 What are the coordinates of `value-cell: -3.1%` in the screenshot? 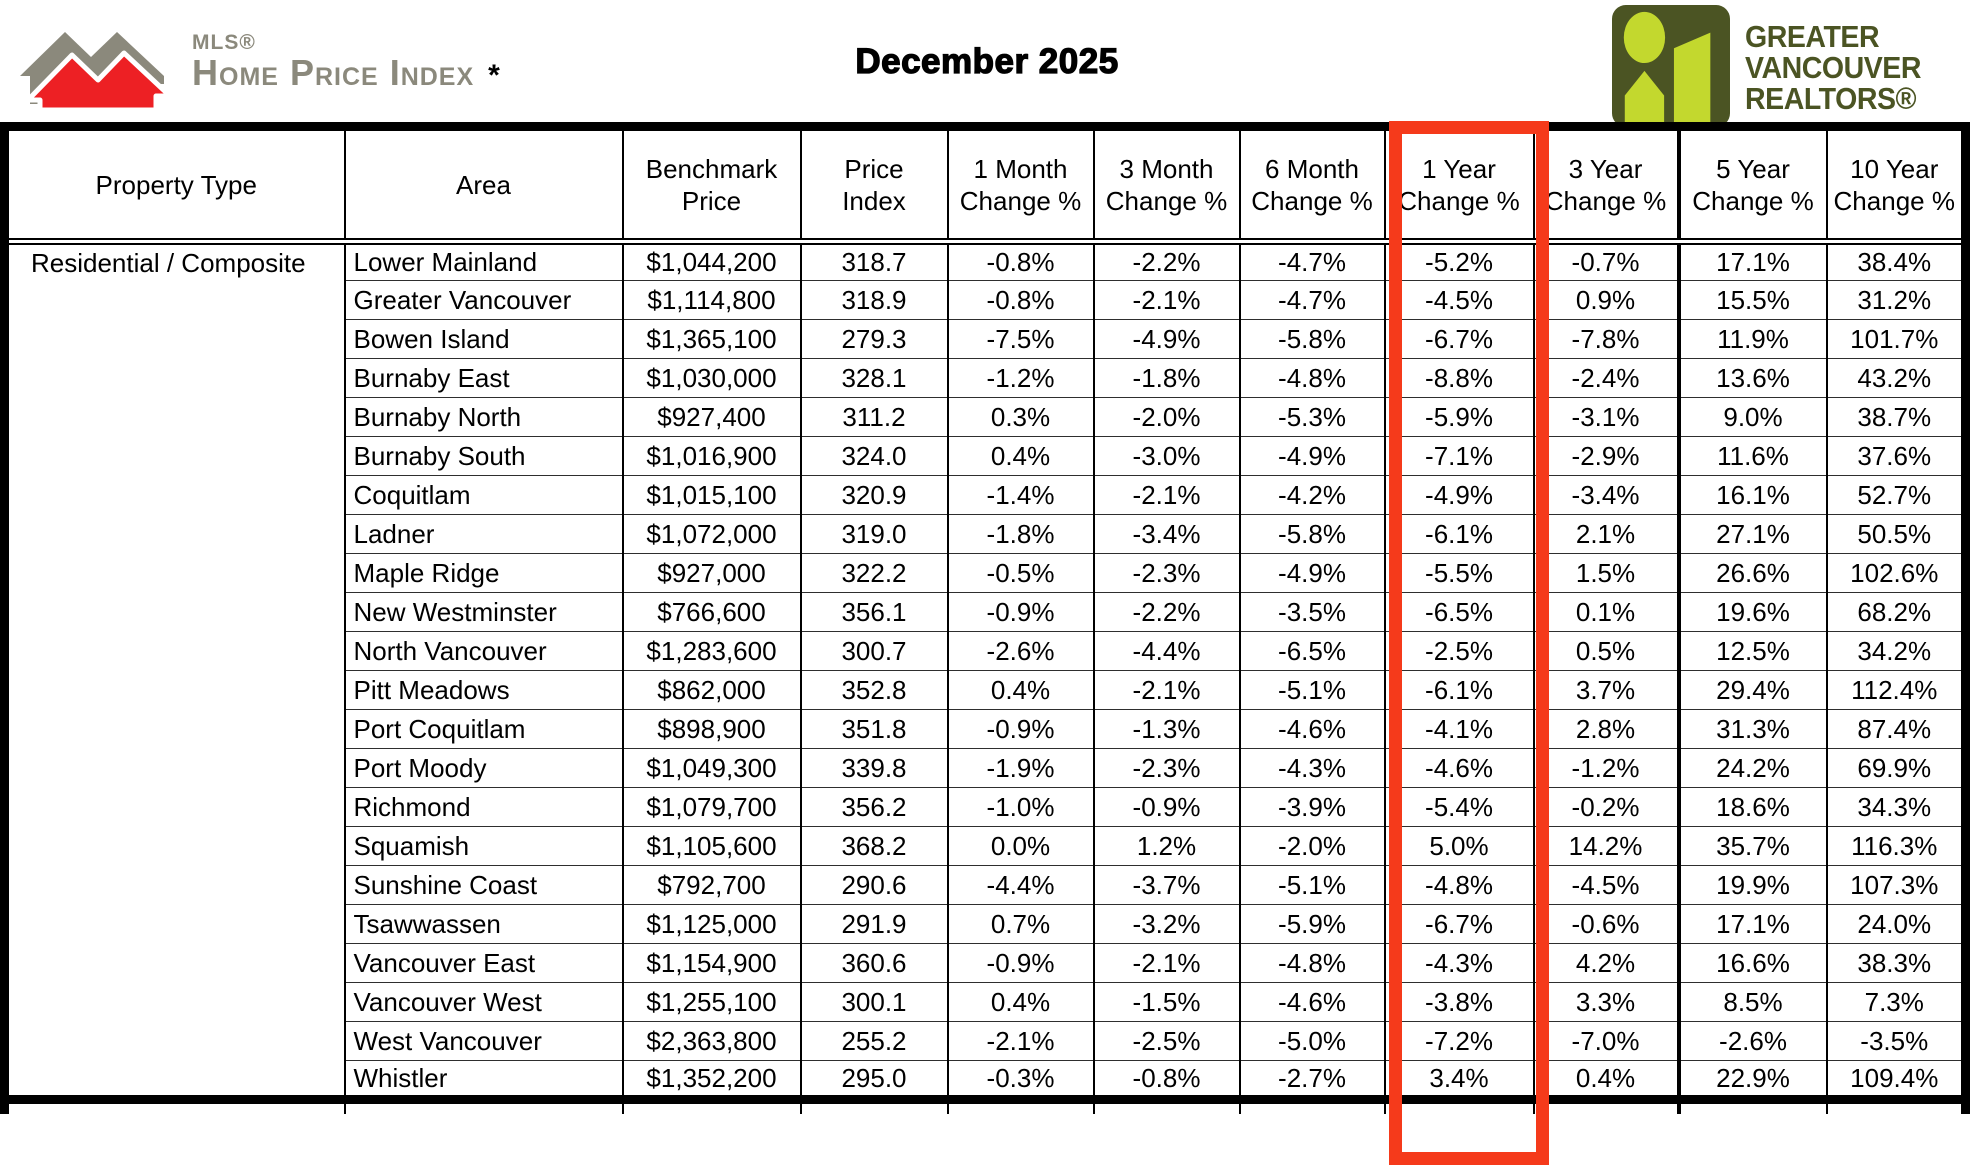 It's located at (1606, 417).